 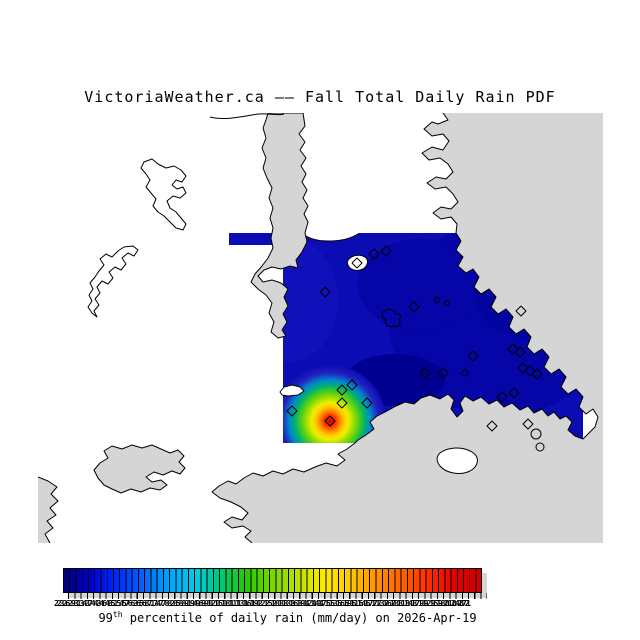 I want to click on peninsula-arm, so click(x=279, y=226).